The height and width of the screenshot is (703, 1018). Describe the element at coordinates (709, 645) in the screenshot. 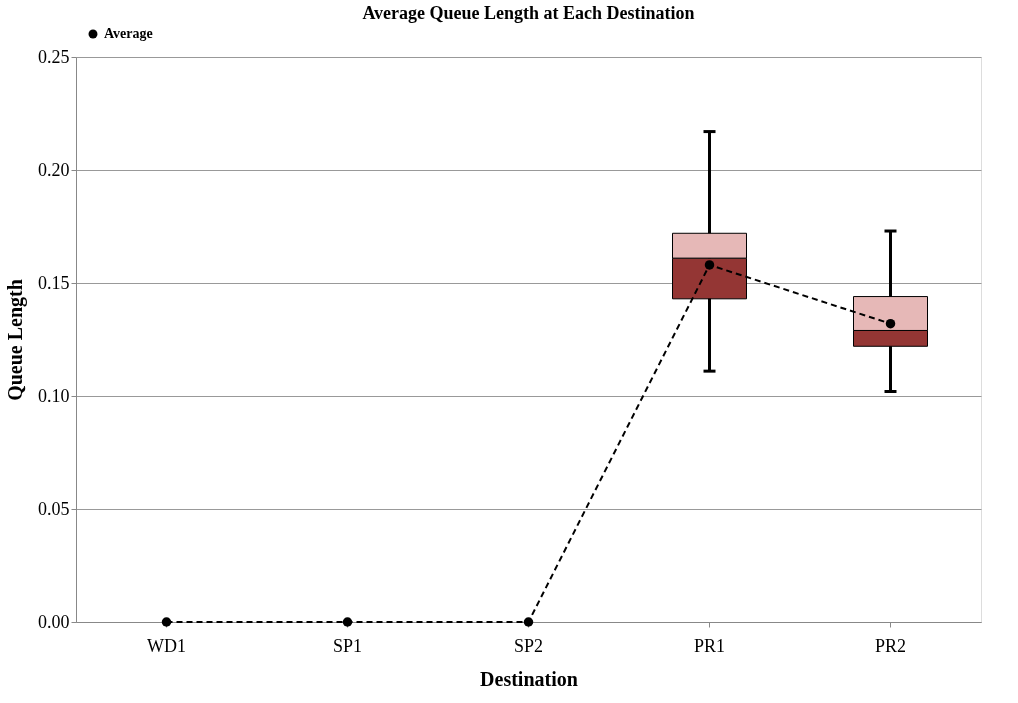

I see `x-tick-label: PR1` at that location.